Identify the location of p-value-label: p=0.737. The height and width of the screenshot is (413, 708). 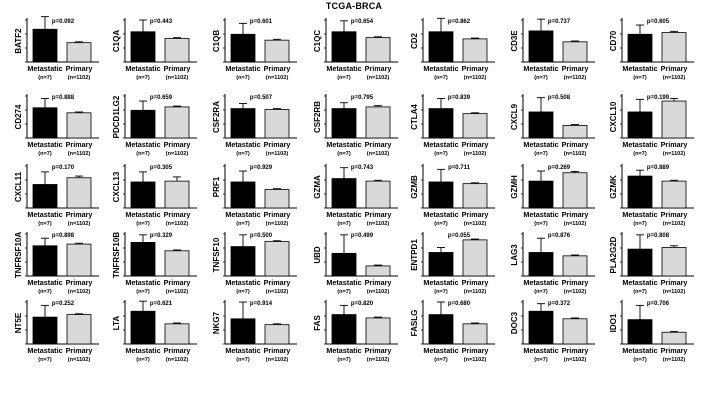
(559, 22).